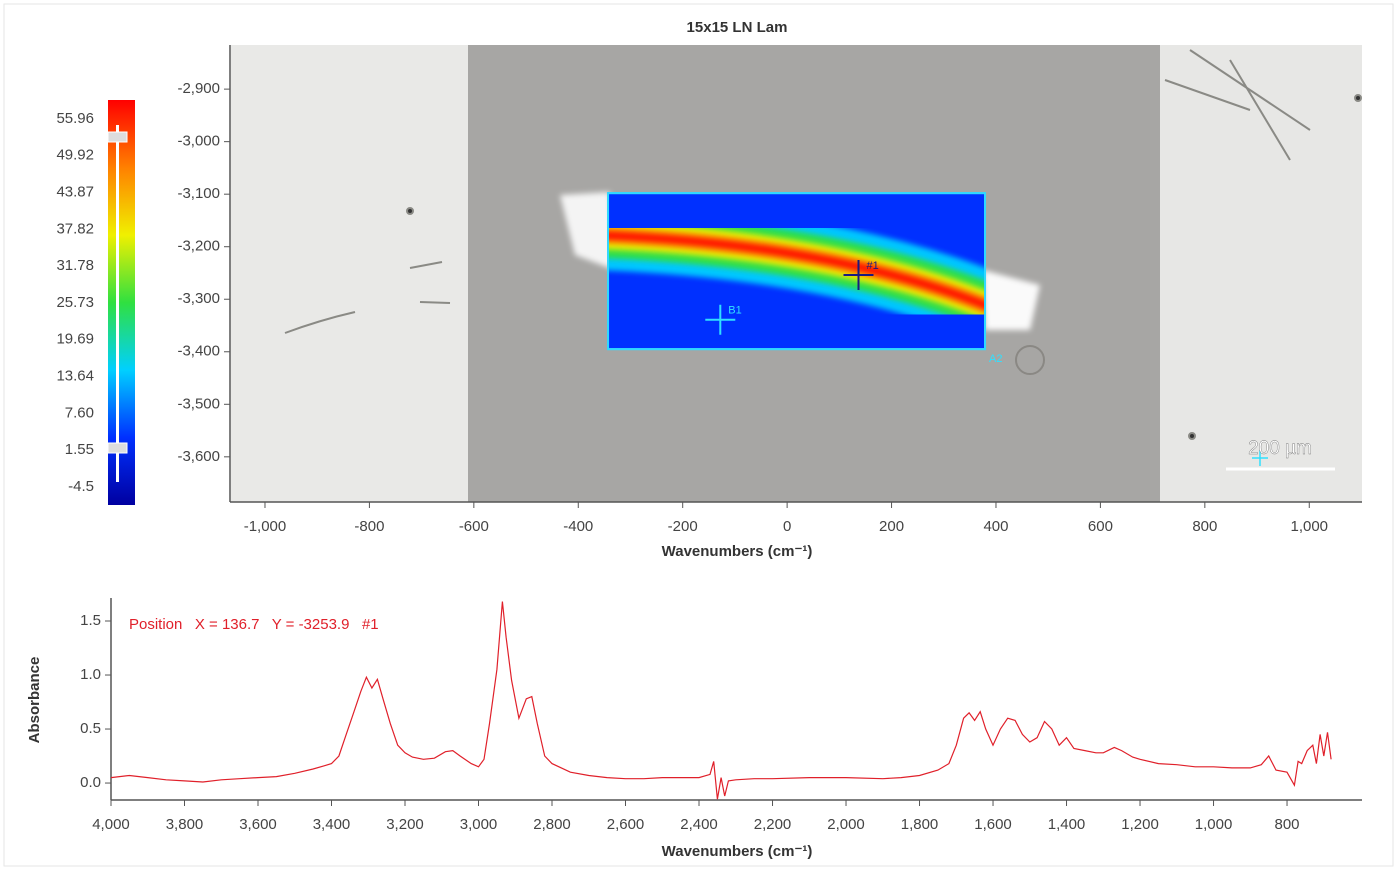  I want to click on y-tick-label: 0.0, so click(90, 782).